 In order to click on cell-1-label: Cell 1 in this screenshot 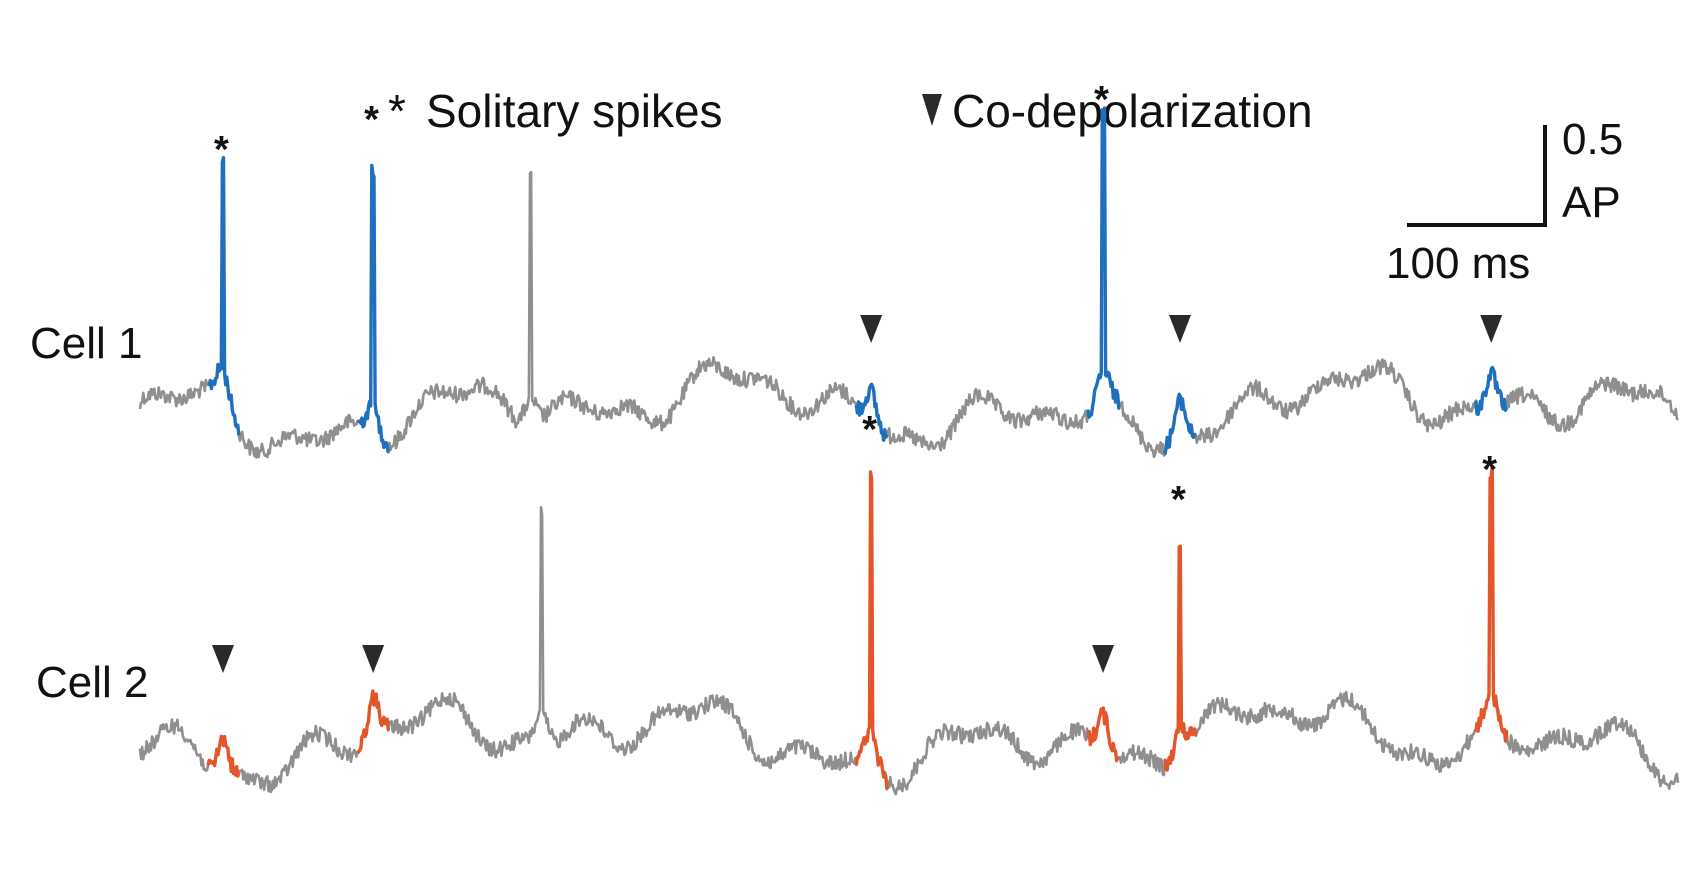, I will do `click(86, 343)`.